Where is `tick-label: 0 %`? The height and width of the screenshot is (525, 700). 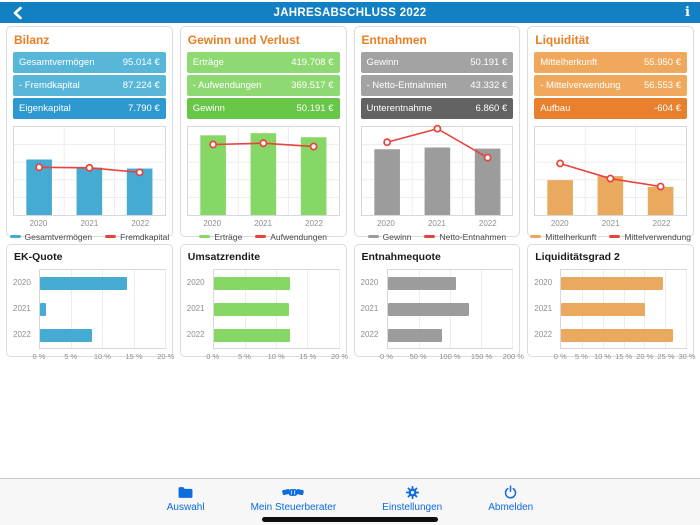
tick-label: 0 % is located at coordinates (560, 356).